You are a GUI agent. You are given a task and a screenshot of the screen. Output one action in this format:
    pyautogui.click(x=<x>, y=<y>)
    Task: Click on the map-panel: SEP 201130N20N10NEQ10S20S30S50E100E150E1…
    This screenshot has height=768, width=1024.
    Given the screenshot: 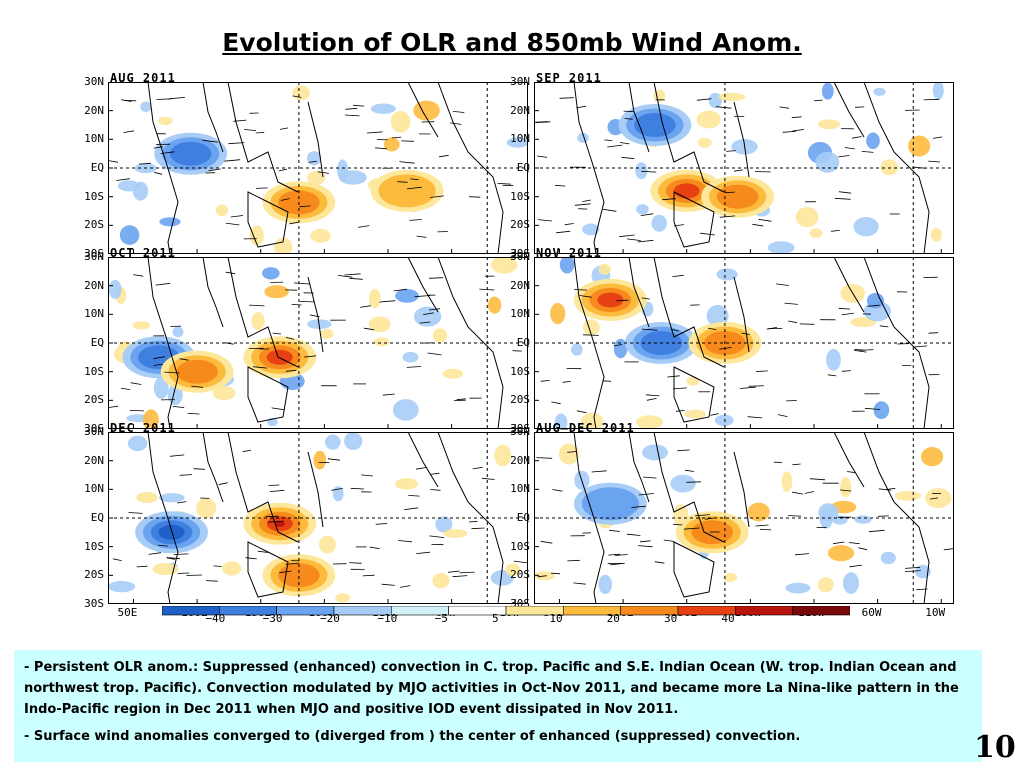 What is the action you would take?
    pyautogui.click(x=732, y=170)
    